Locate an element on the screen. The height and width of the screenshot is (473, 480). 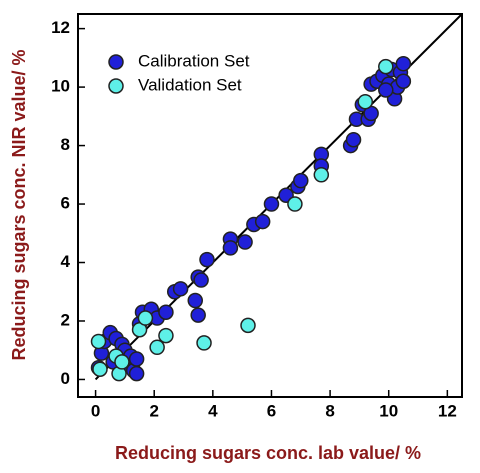
y-axis-label: Reducing sugars conc. NIR value/ % is located at coordinates (19, 204).